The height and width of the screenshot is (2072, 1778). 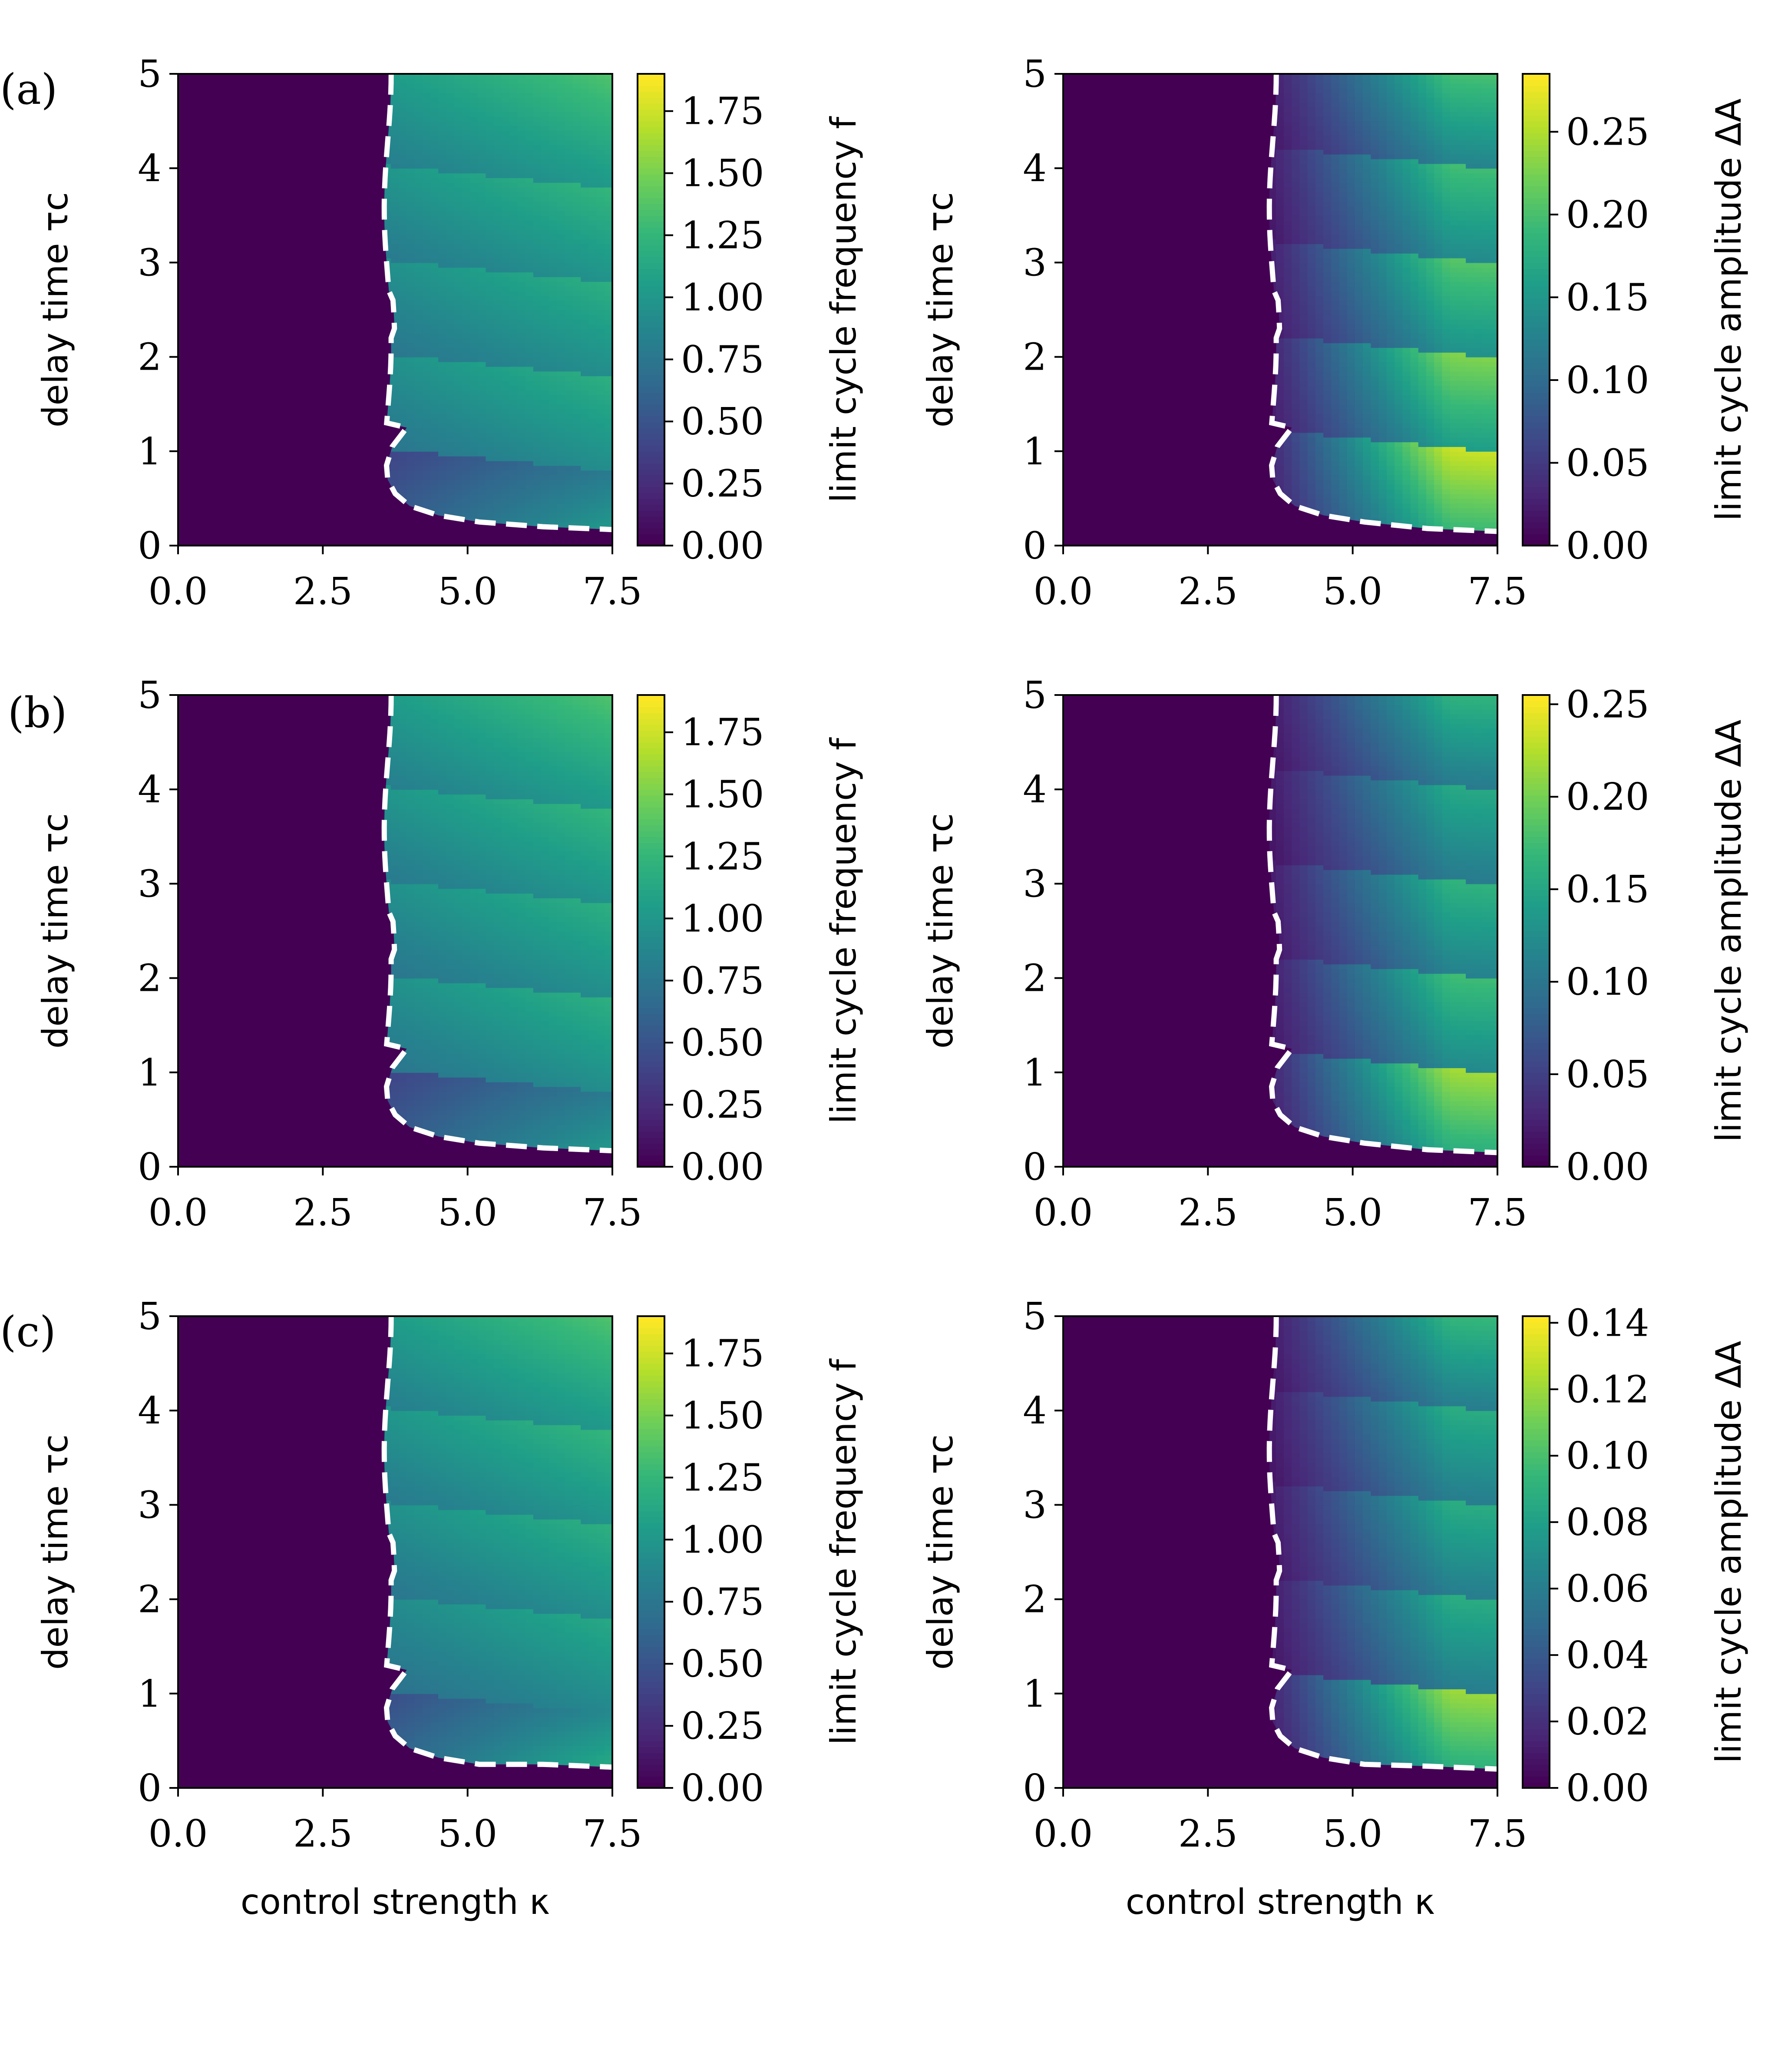 I want to click on colorbar-tick-label: 1.25, so click(x=722, y=236).